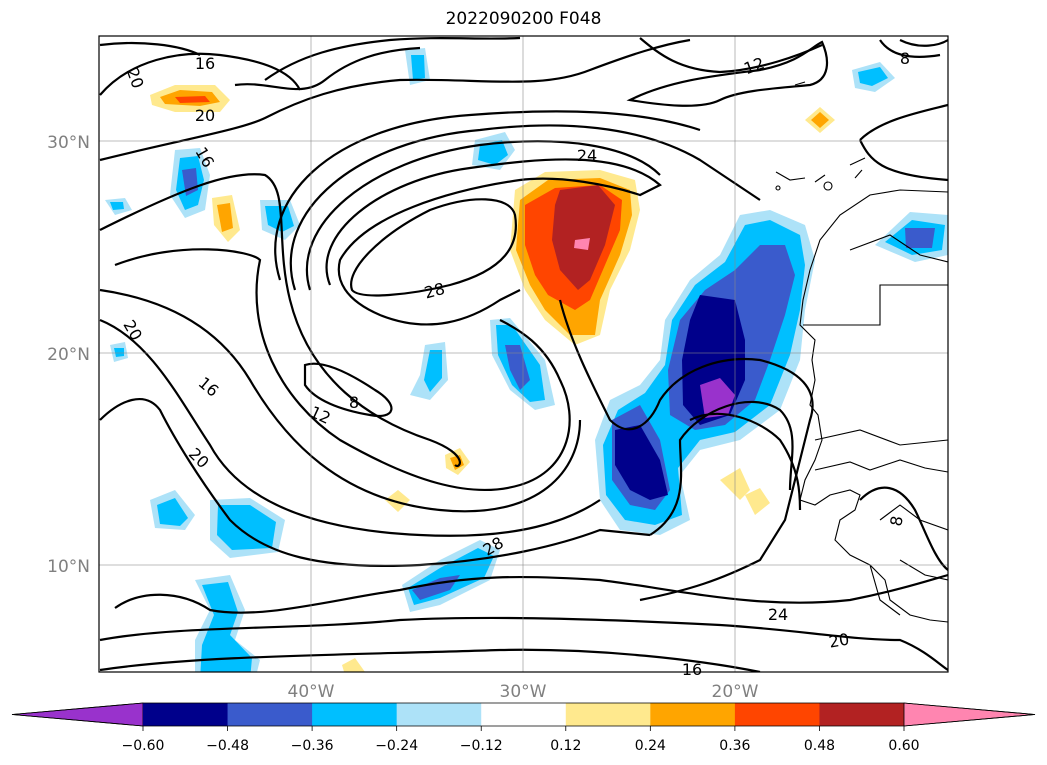  Describe the element at coordinates (481, 746) in the screenshot. I see `colorbar-tick-label: −0.12` at that location.